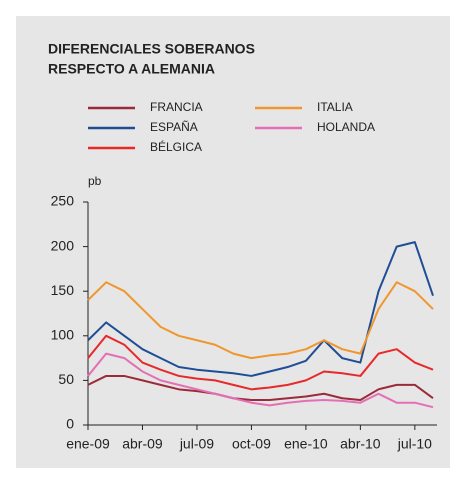  Describe the element at coordinates (63, 201) in the screenshot. I see `y-tick-label: 250` at that location.